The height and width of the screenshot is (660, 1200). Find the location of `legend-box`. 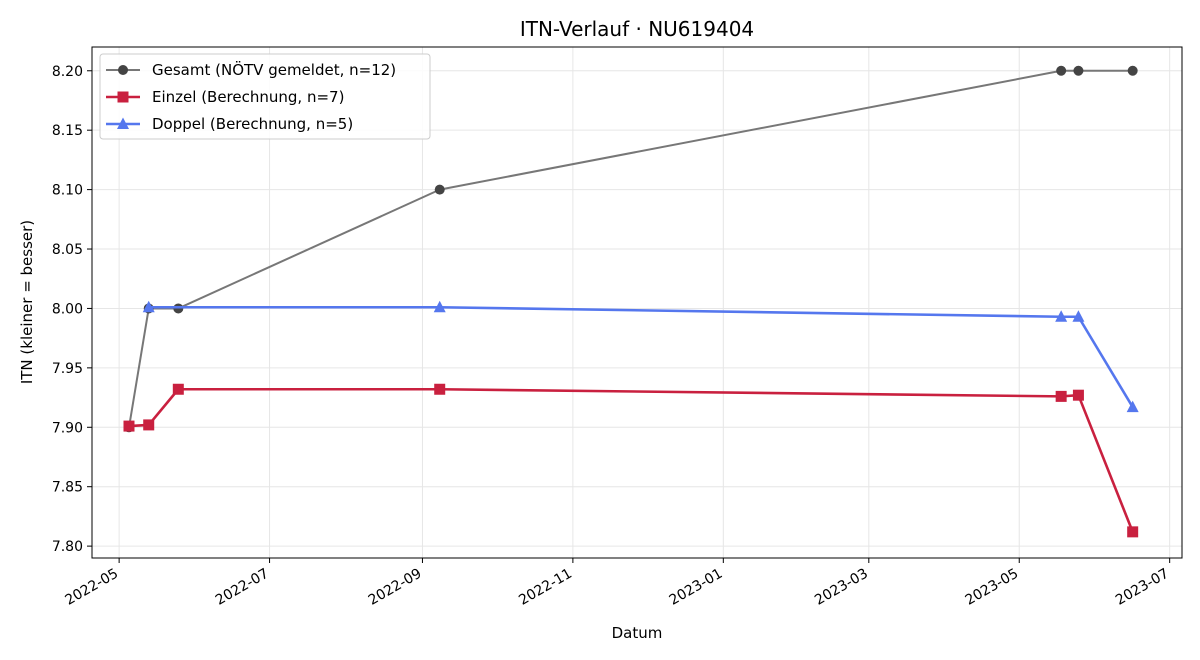

legend-box is located at coordinates (265, 96).